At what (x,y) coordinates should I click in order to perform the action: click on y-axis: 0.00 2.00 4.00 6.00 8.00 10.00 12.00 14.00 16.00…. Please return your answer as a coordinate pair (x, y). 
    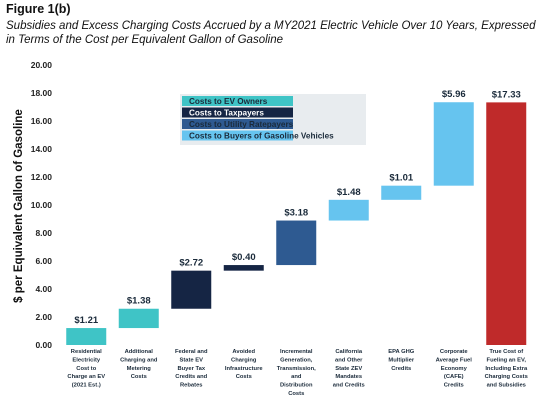
    Looking at the image, I should click on (42, 205).